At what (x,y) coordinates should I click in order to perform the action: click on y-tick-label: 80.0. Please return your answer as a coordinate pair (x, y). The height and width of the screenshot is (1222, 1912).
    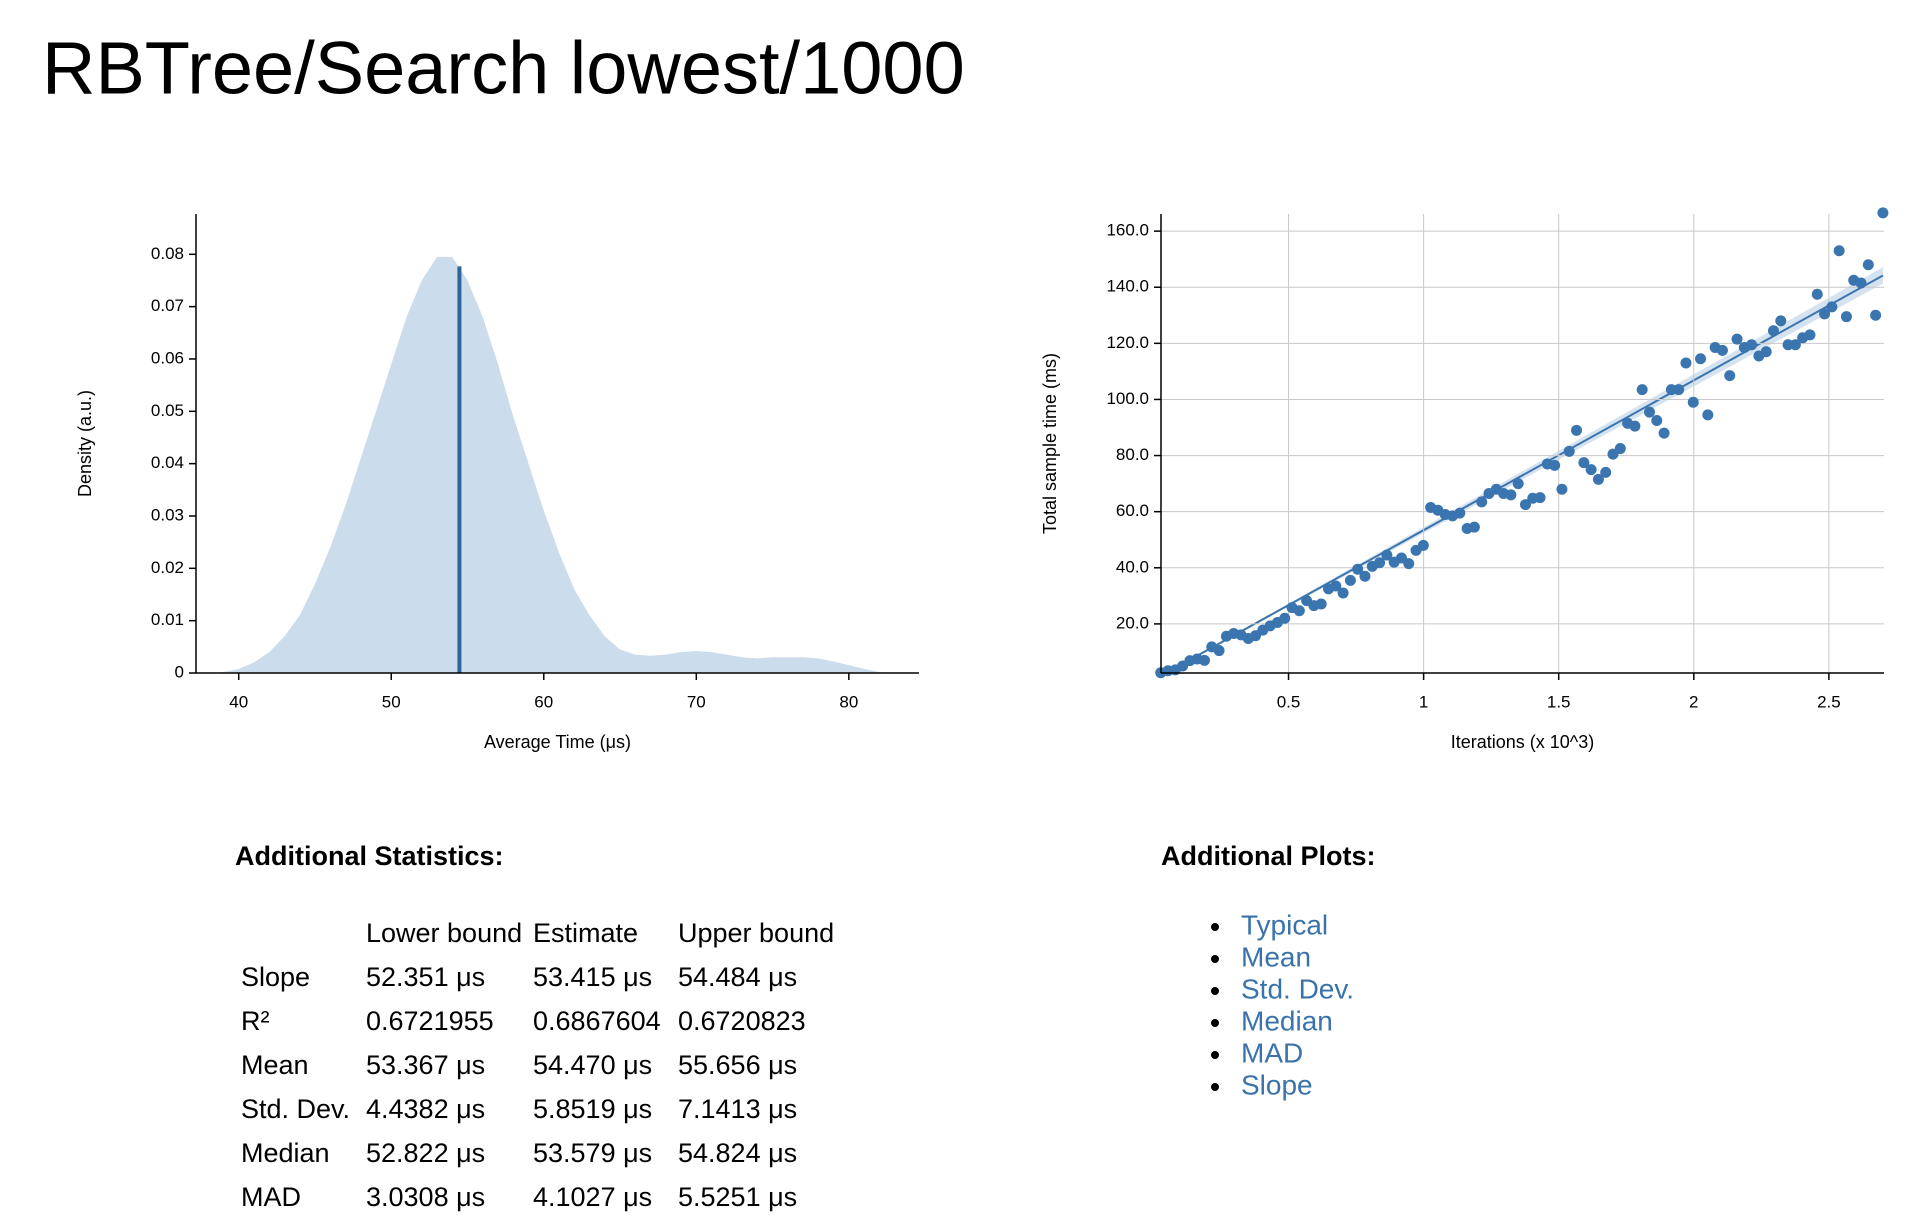
    Looking at the image, I should click on (1132, 454).